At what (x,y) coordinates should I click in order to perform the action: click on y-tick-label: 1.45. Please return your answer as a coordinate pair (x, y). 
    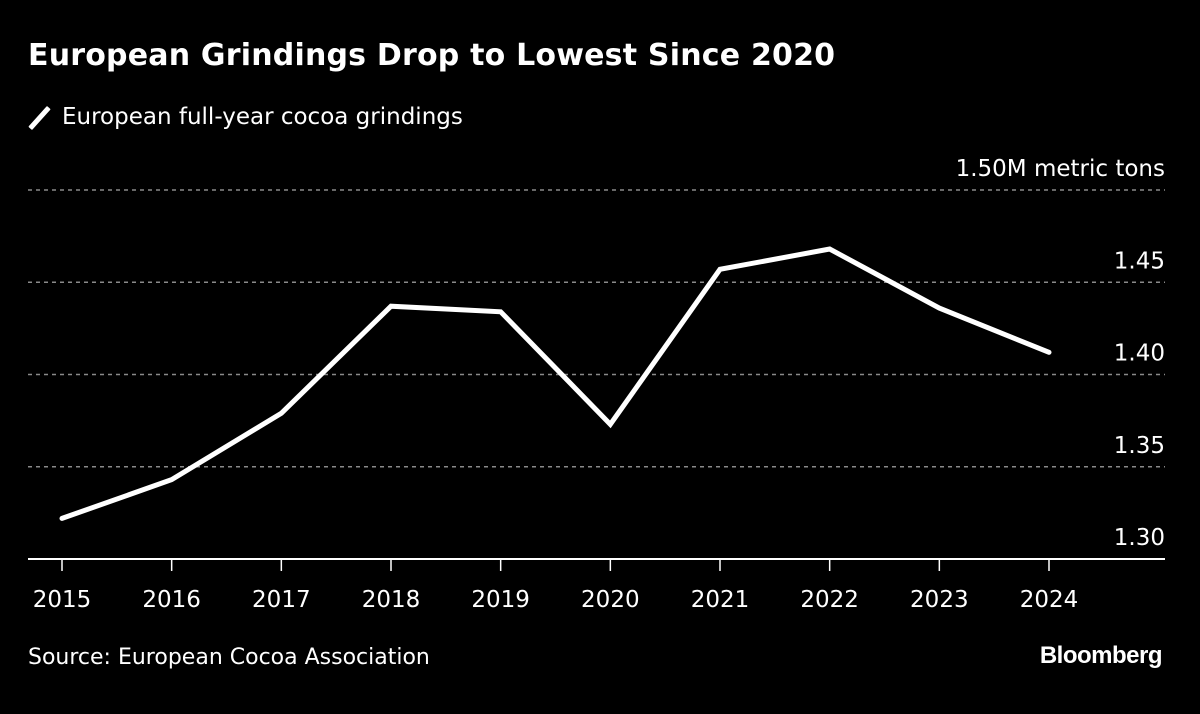
    Looking at the image, I should click on (1139, 261).